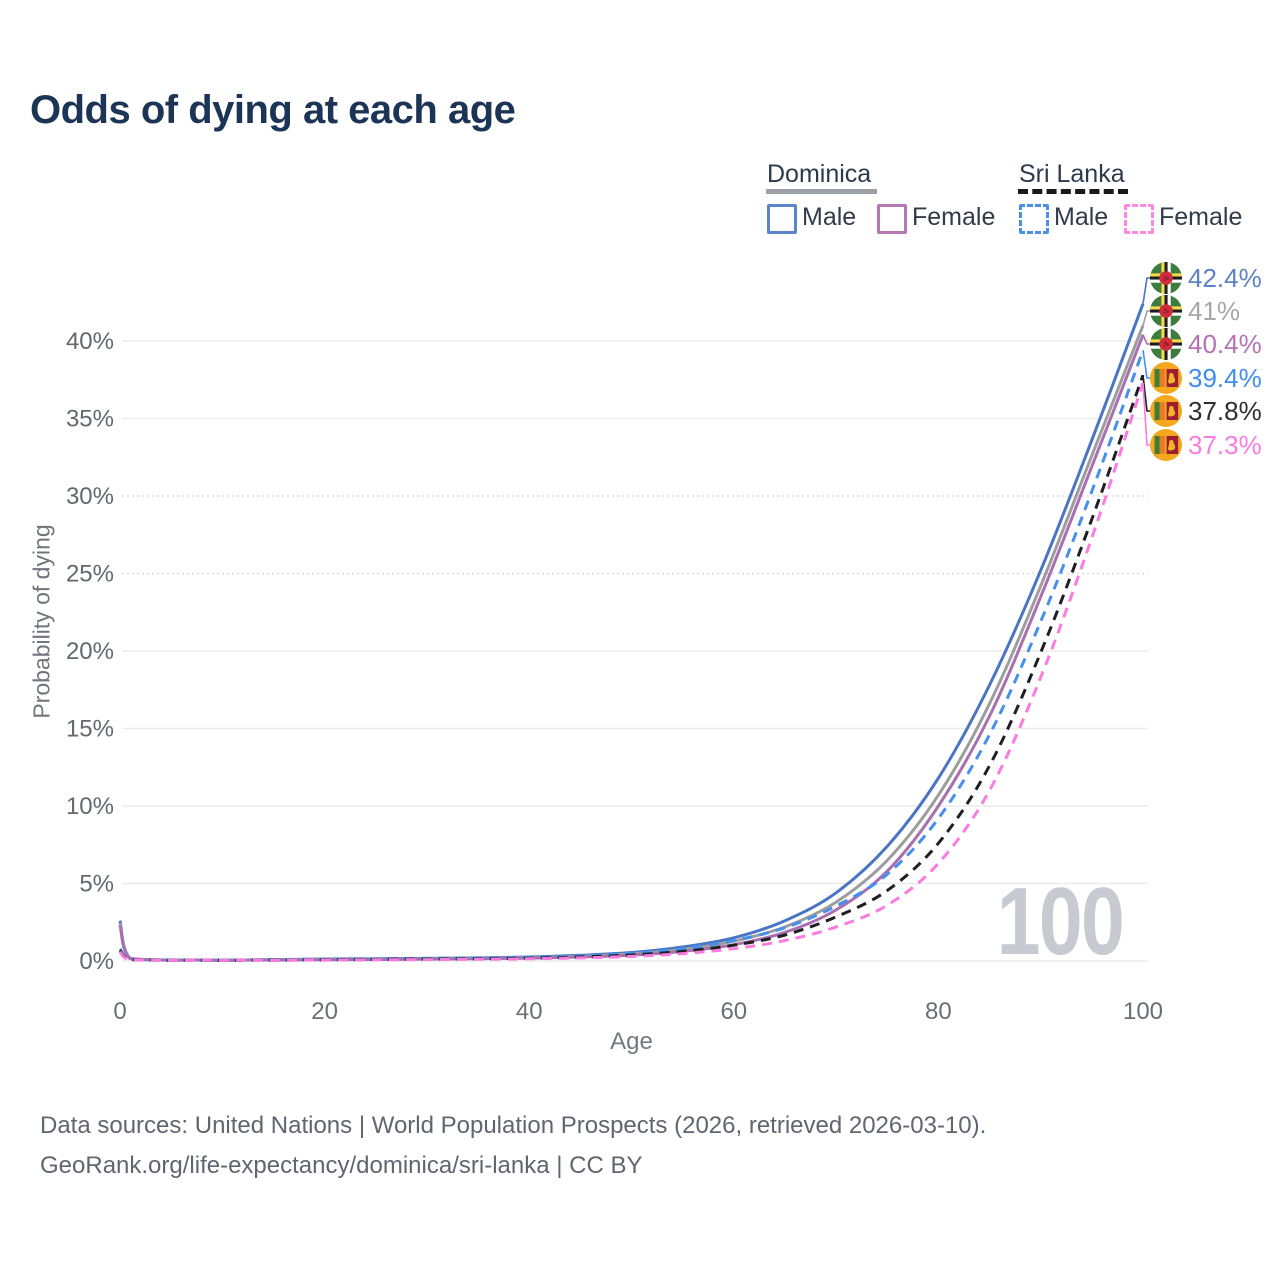 The height and width of the screenshot is (1280, 1280). What do you see at coordinates (954, 217) in the screenshot?
I see `legend-label-dominica-female: Female` at bounding box center [954, 217].